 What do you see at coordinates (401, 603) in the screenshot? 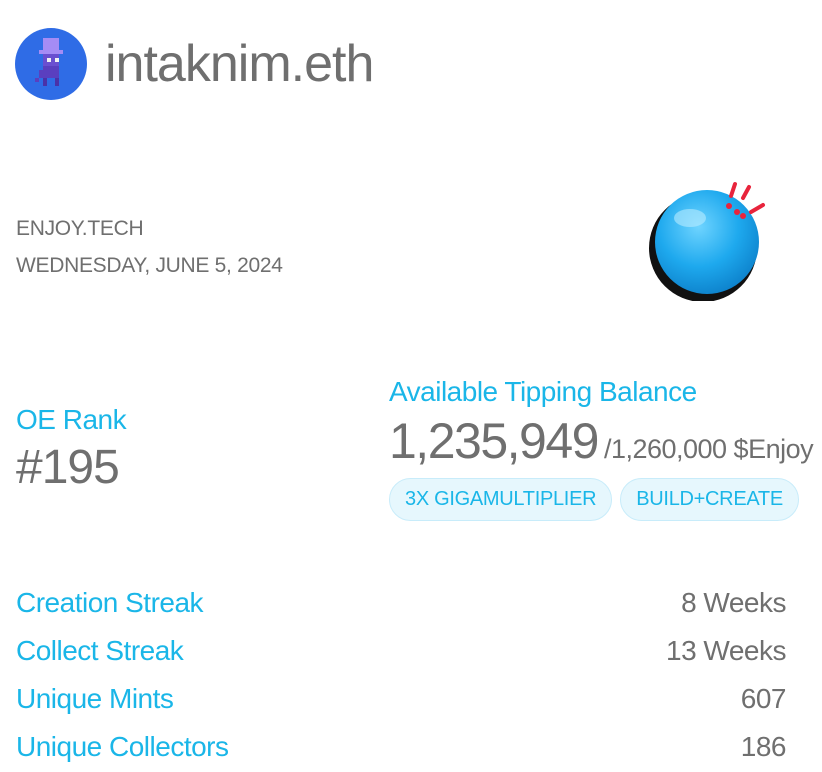
I see `stat-row-creation-streak: Creation Streak 8 Weeks` at bounding box center [401, 603].